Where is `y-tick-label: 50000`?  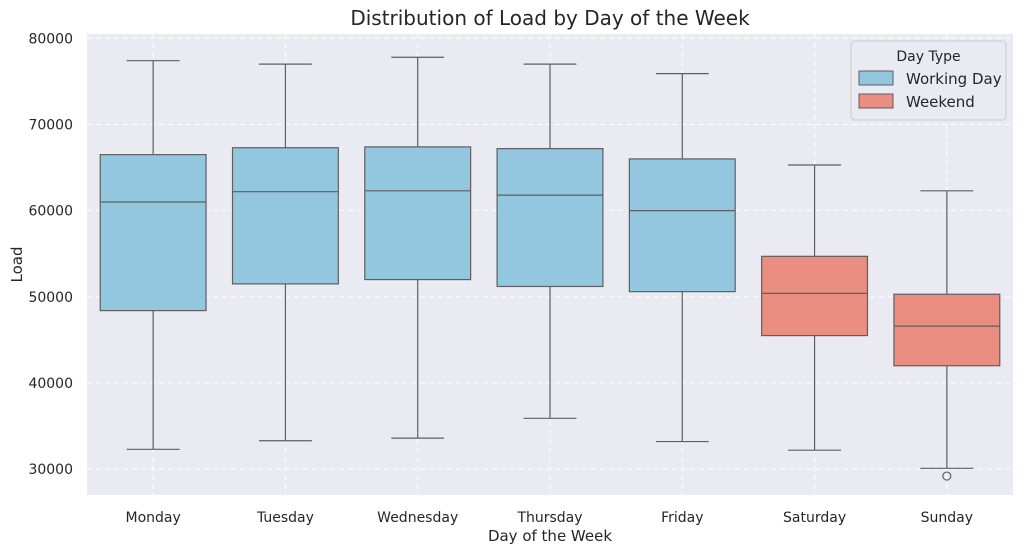
y-tick-label: 50000 is located at coordinates (50, 298).